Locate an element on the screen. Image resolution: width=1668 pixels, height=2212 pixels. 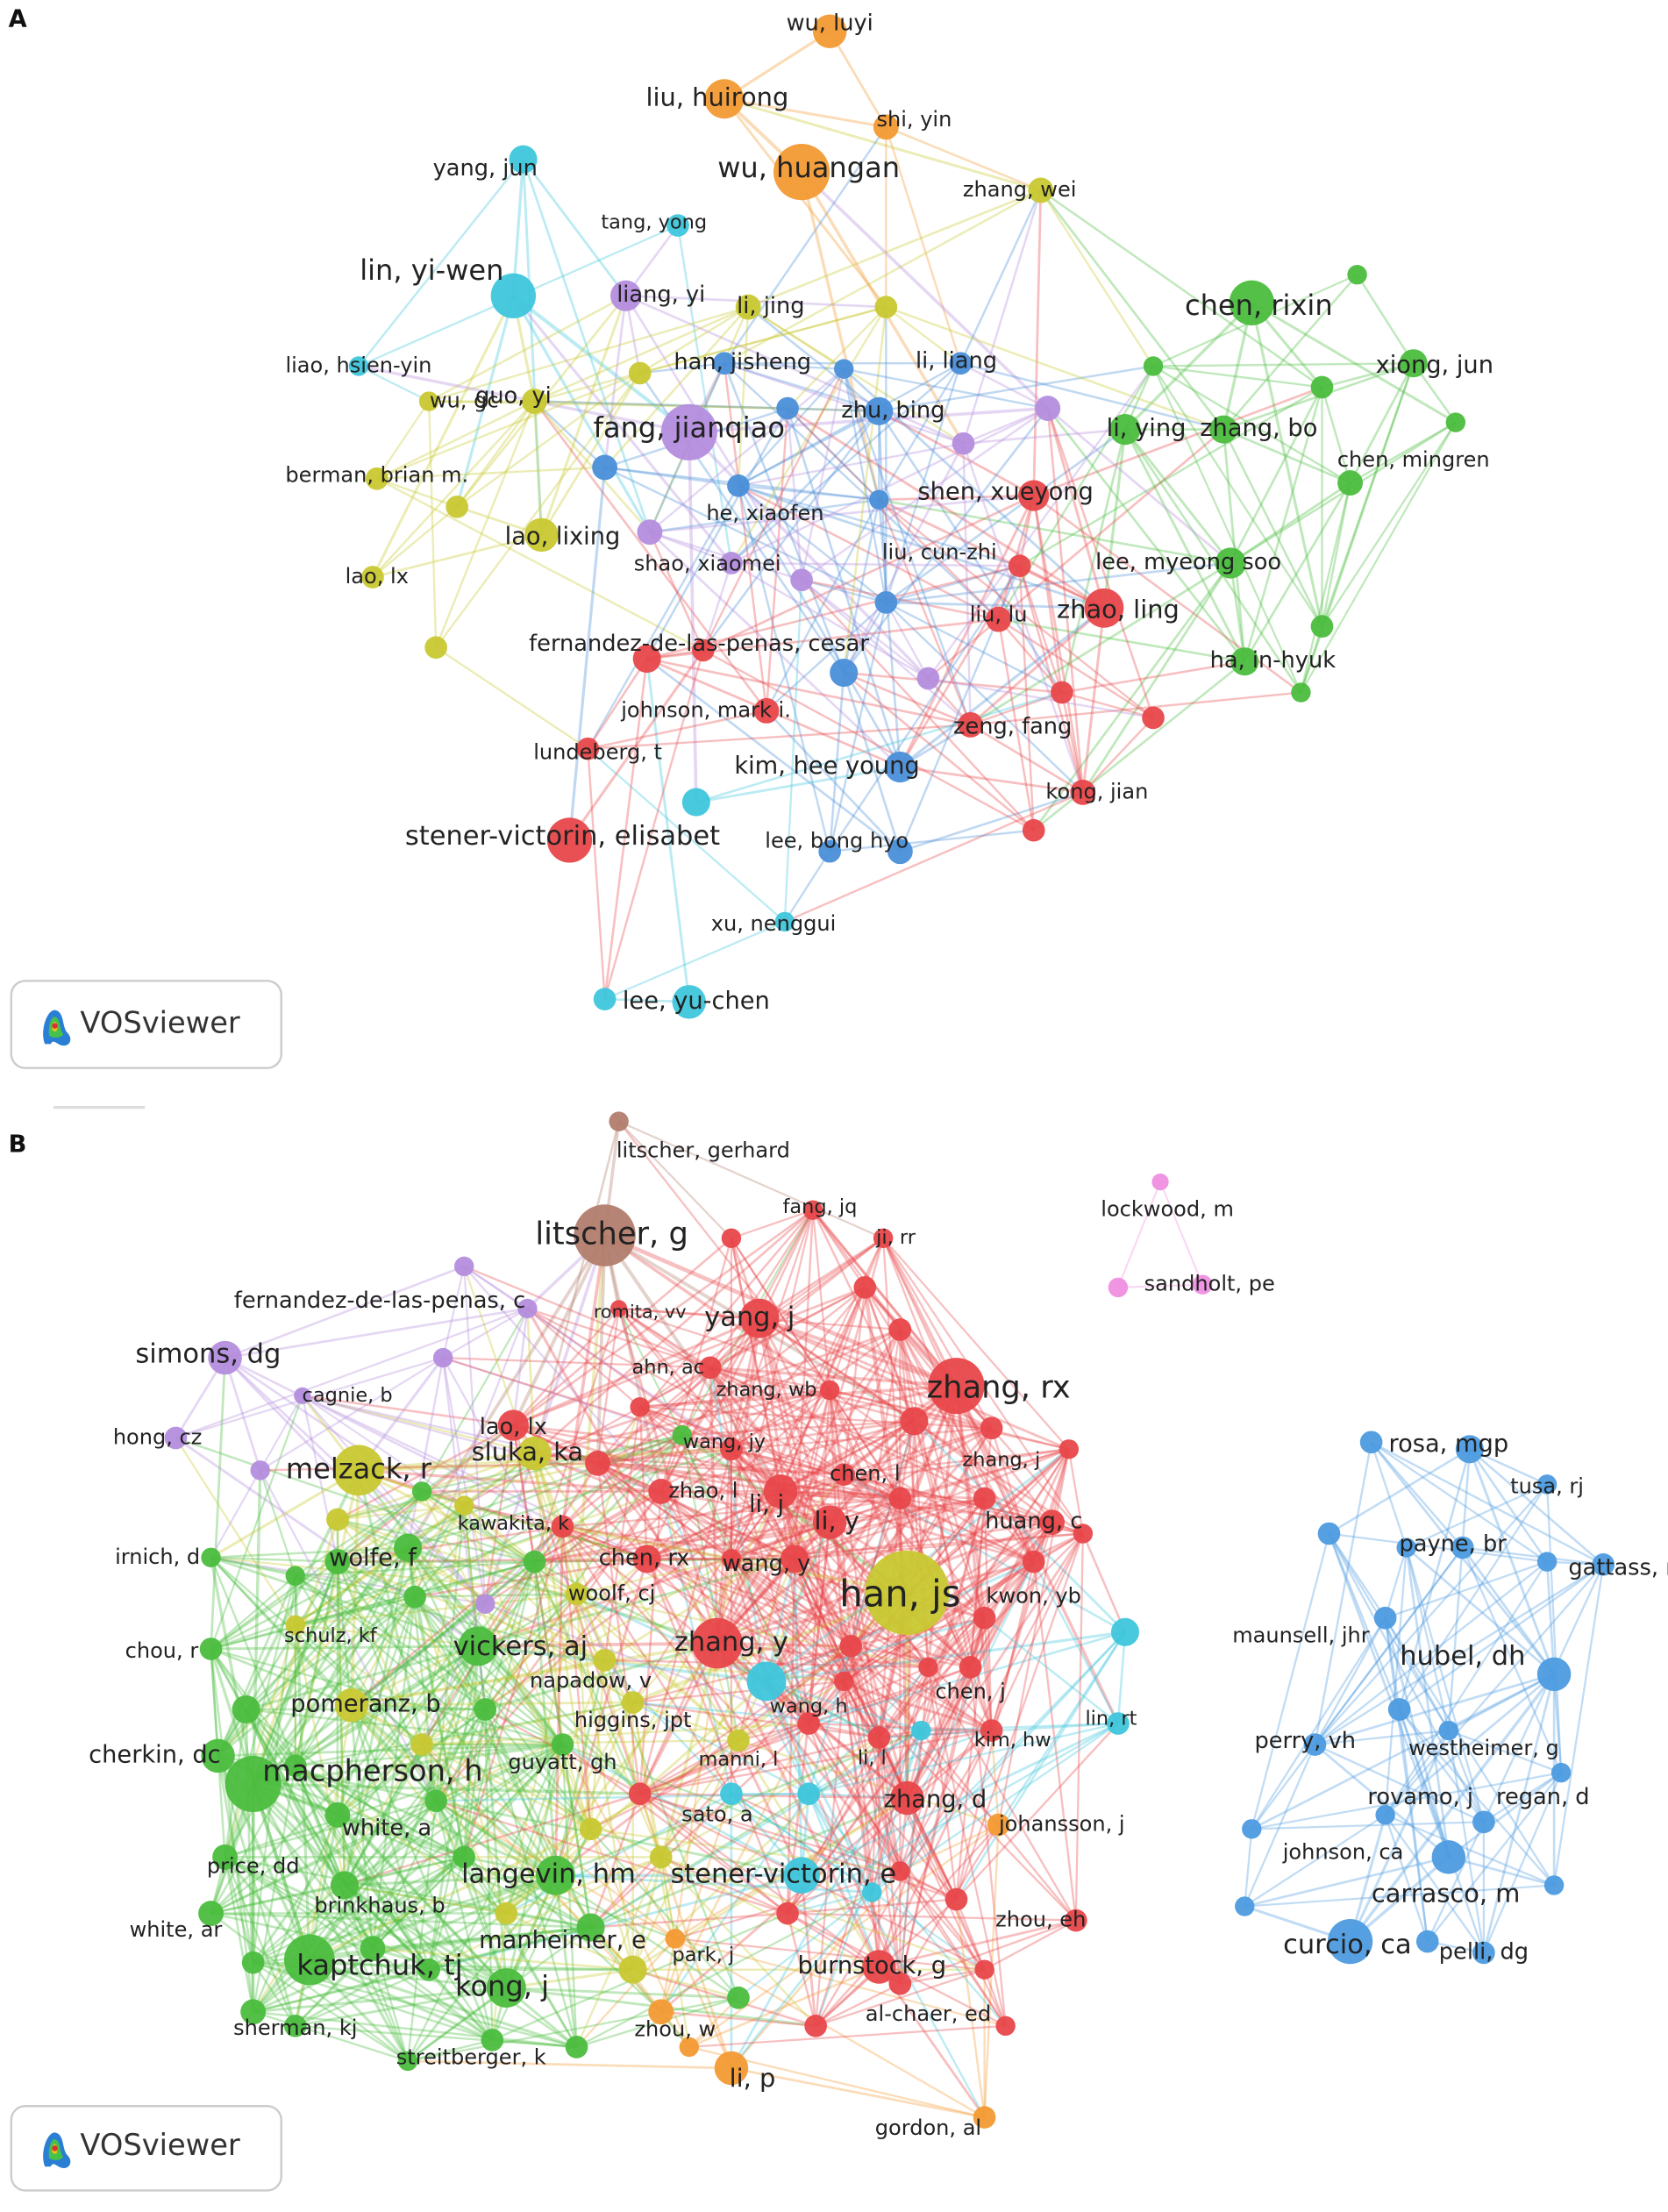
divider is located at coordinates (99, 1108).